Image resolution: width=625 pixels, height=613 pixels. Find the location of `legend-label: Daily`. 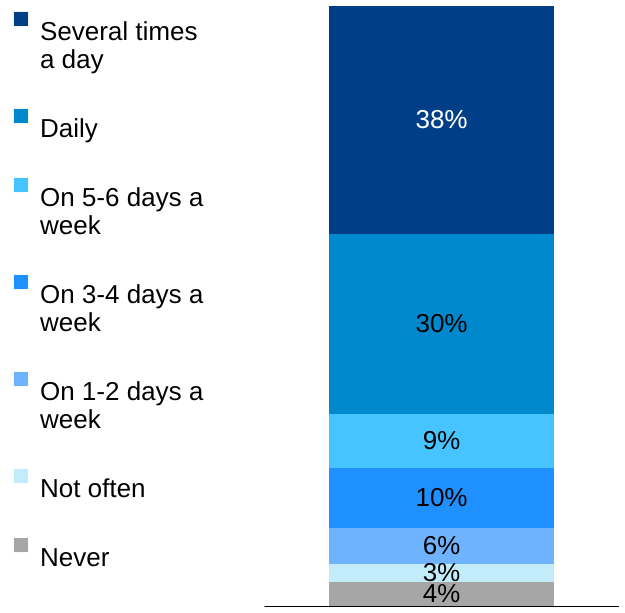

legend-label: Daily is located at coordinates (69, 128).